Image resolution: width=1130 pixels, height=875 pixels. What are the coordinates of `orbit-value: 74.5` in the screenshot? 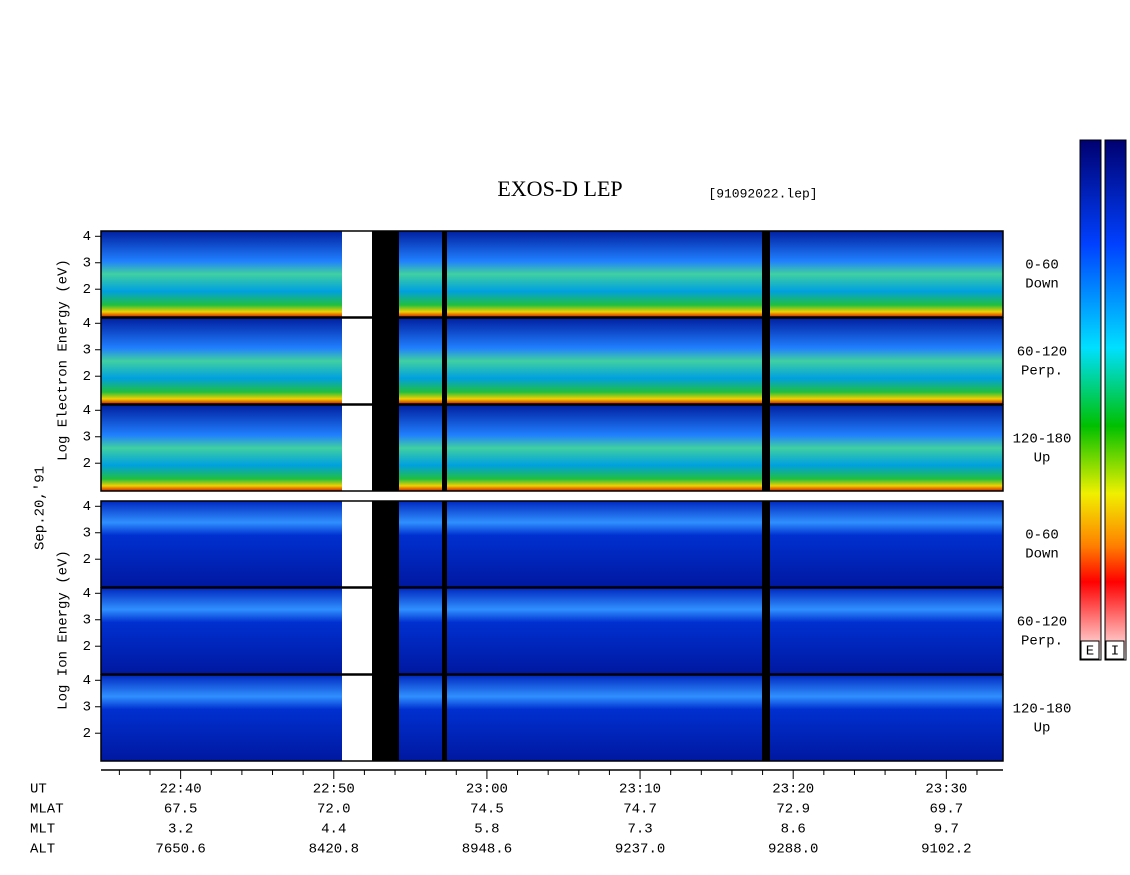 It's located at (487, 810).